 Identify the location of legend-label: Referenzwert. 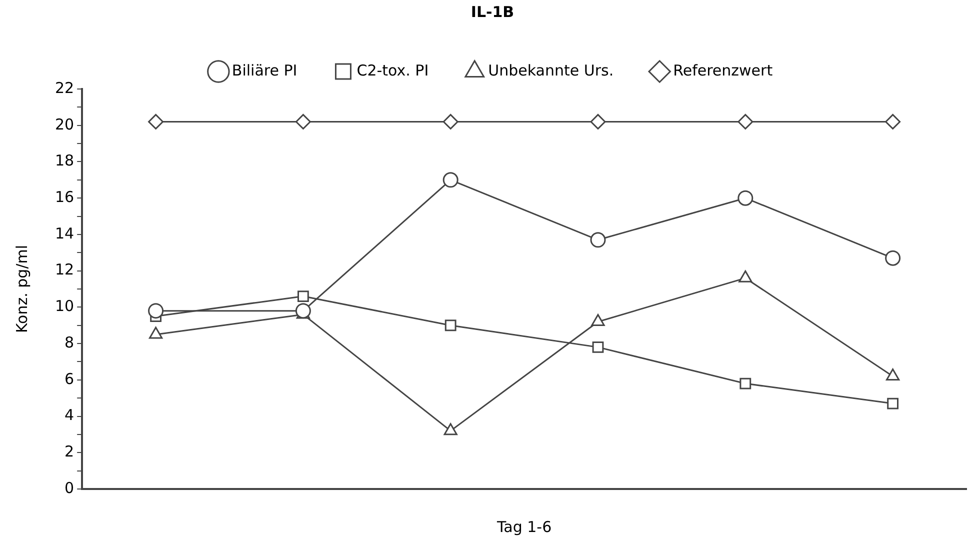
(723, 70).